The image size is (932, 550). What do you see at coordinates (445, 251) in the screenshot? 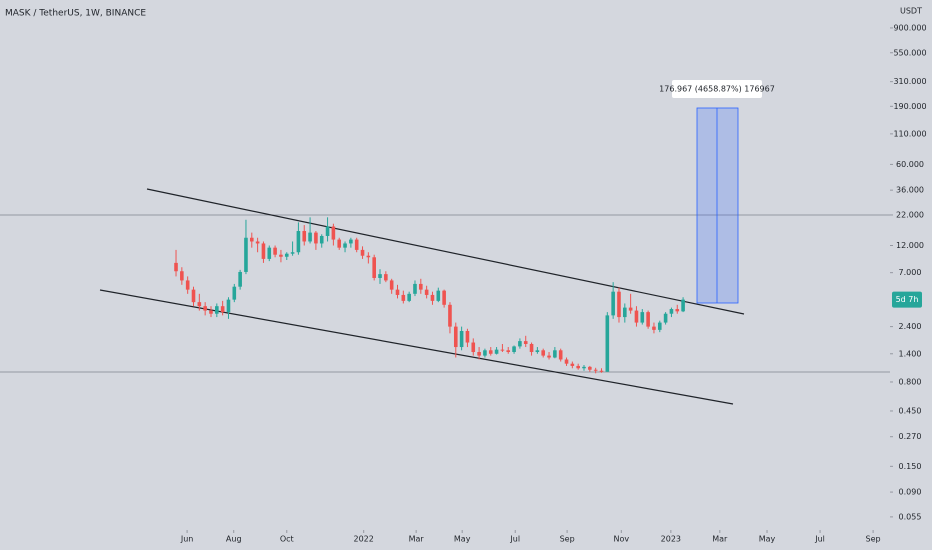
I see `trend-line` at bounding box center [445, 251].